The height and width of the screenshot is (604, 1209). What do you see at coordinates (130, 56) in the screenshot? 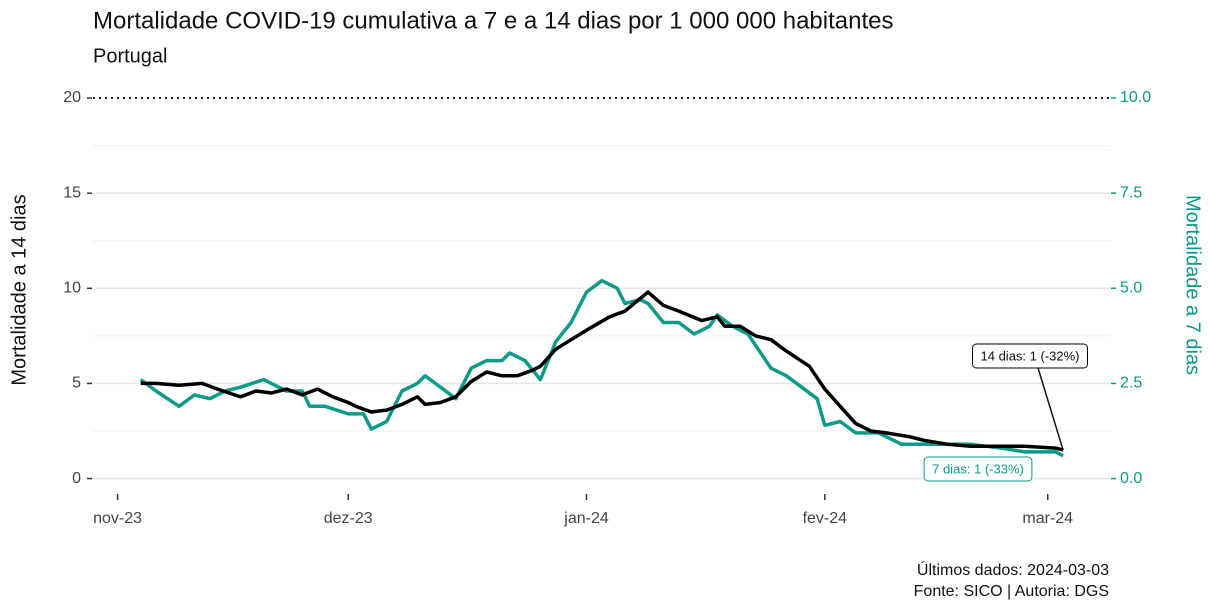
I see `chart-subtitle: Portugal` at bounding box center [130, 56].